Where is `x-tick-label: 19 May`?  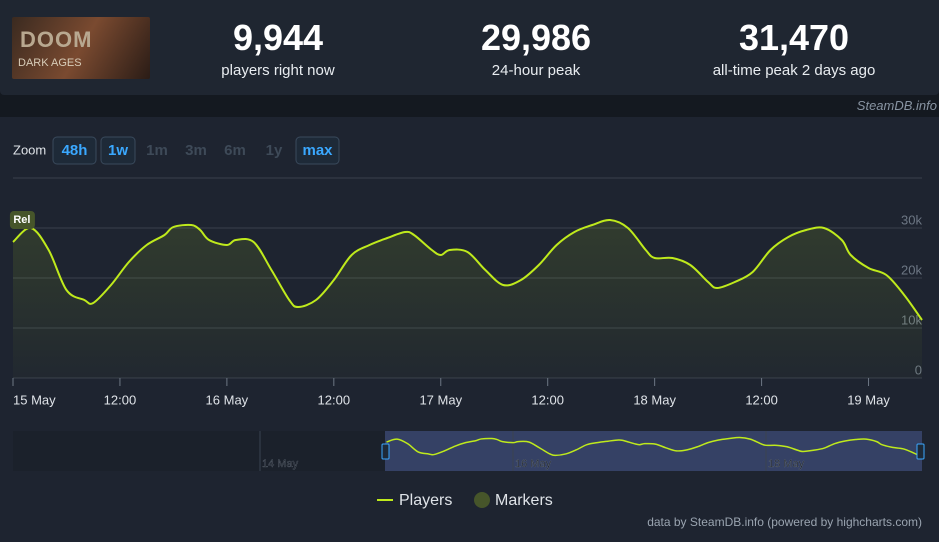 x-tick-label: 19 May is located at coordinates (868, 399).